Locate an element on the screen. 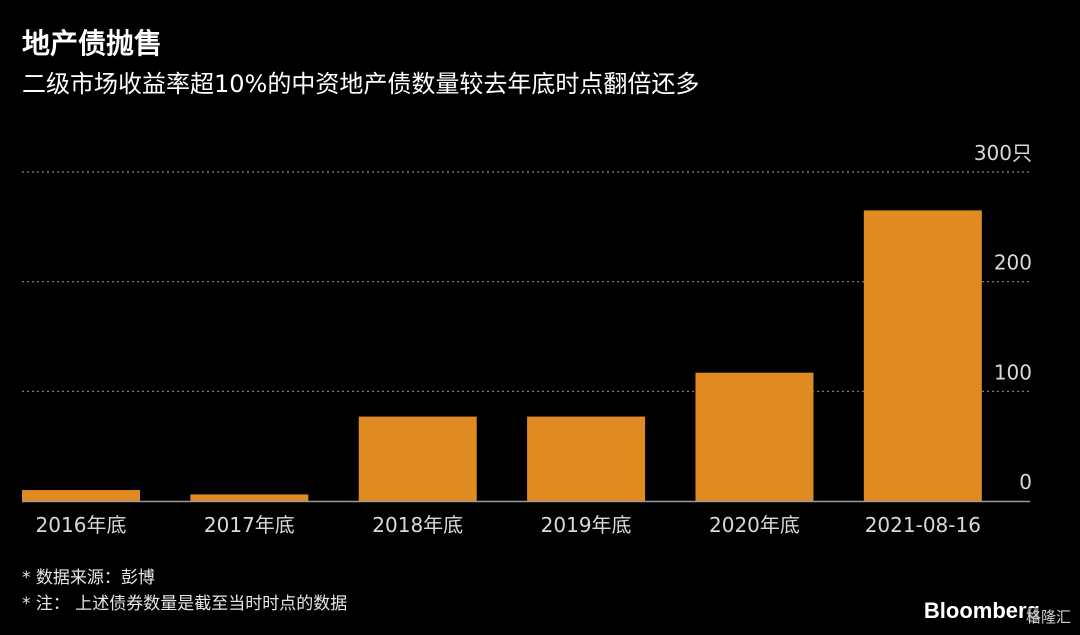 The height and width of the screenshot is (635, 1080). x-tick-label: 2021-08-16 is located at coordinates (923, 525).